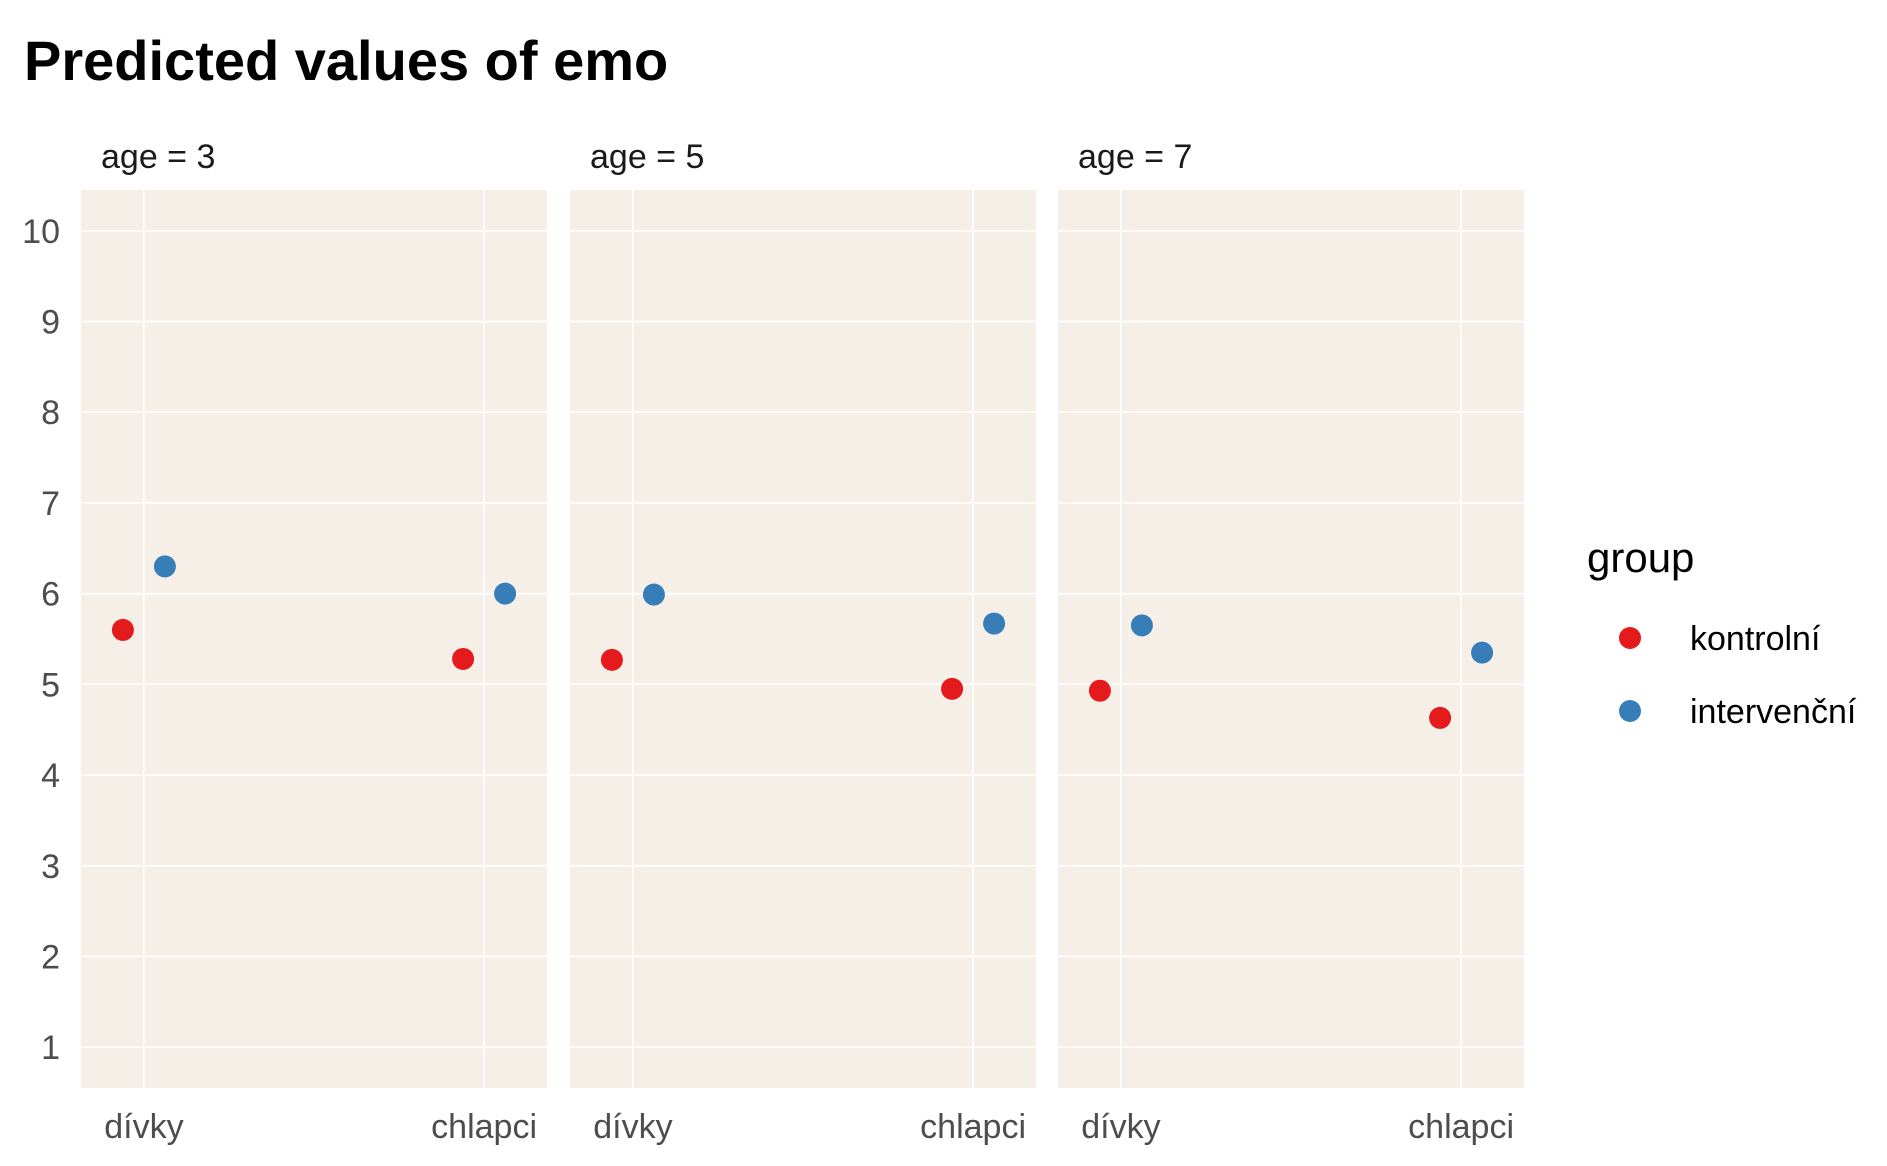 This screenshot has height=1166, width=1887. Describe the element at coordinates (1773, 712) in the screenshot. I see `legend-label: intervenční` at that location.